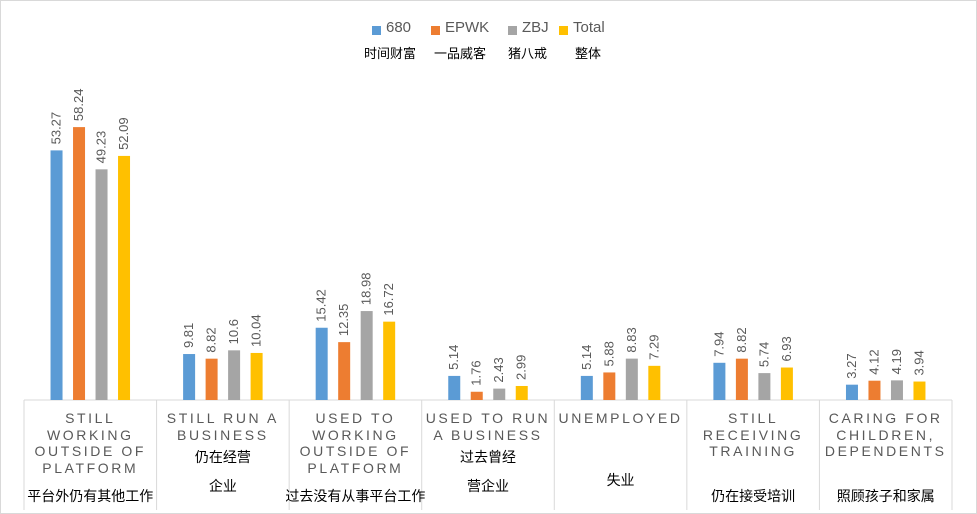  What do you see at coordinates (222, 426) in the screenshot?
I see `category-label: STILL RUN A BUSINESS` at bounding box center [222, 426].